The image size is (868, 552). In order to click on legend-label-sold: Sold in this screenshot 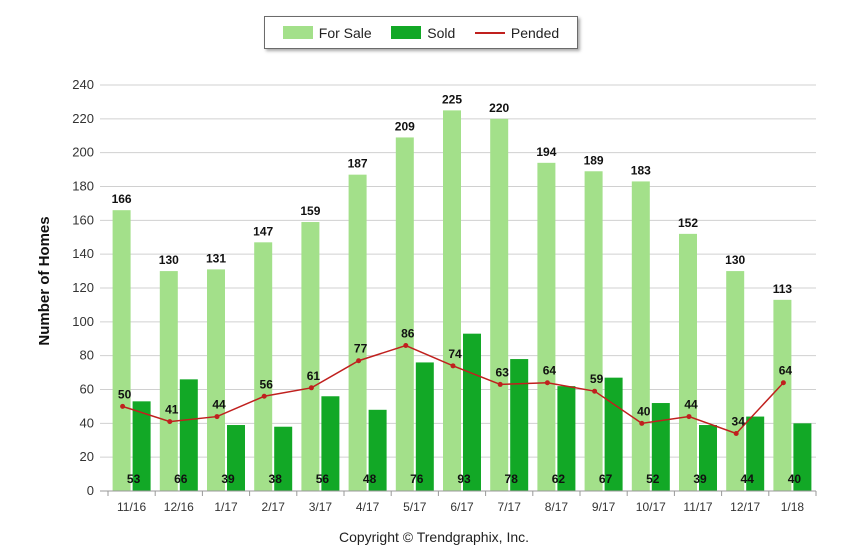, I will do `click(441, 32)`.